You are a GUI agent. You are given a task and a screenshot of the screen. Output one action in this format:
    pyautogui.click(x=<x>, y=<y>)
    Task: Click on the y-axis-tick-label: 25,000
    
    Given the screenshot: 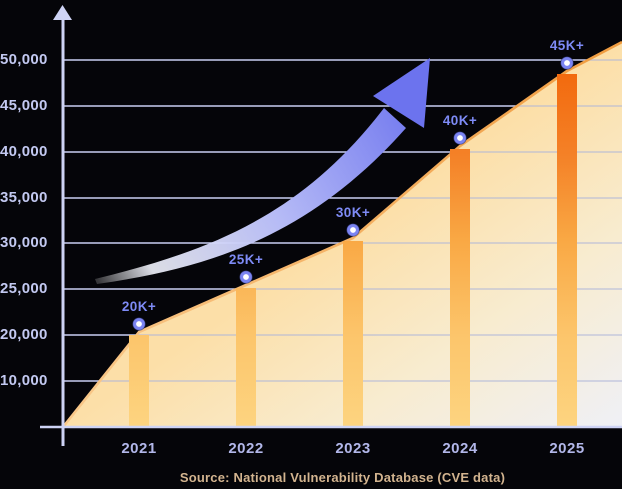 What is the action you would take?
    pyautogui.click(x=24, y=288)
    